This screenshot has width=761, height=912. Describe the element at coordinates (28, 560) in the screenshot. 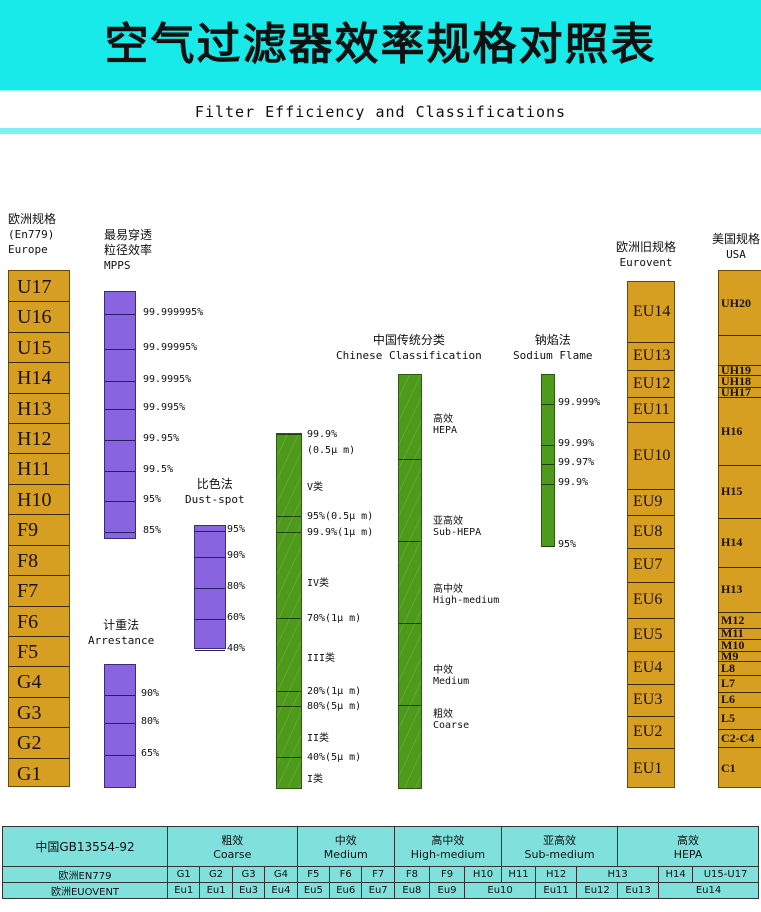

I see `europe-class-label: F8` at that location.